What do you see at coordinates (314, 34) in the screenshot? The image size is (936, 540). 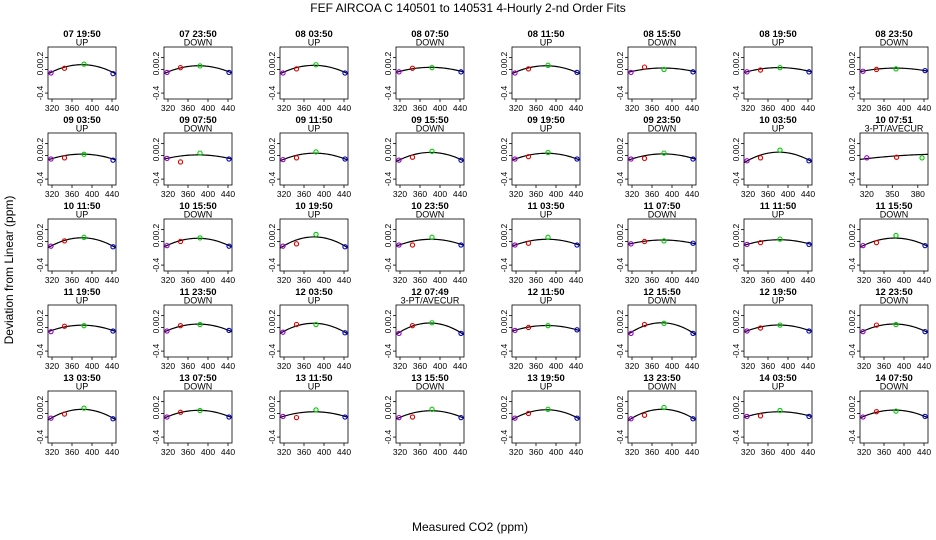 I see `panel-title: 08 03:50` at bounding box center [314, 34].